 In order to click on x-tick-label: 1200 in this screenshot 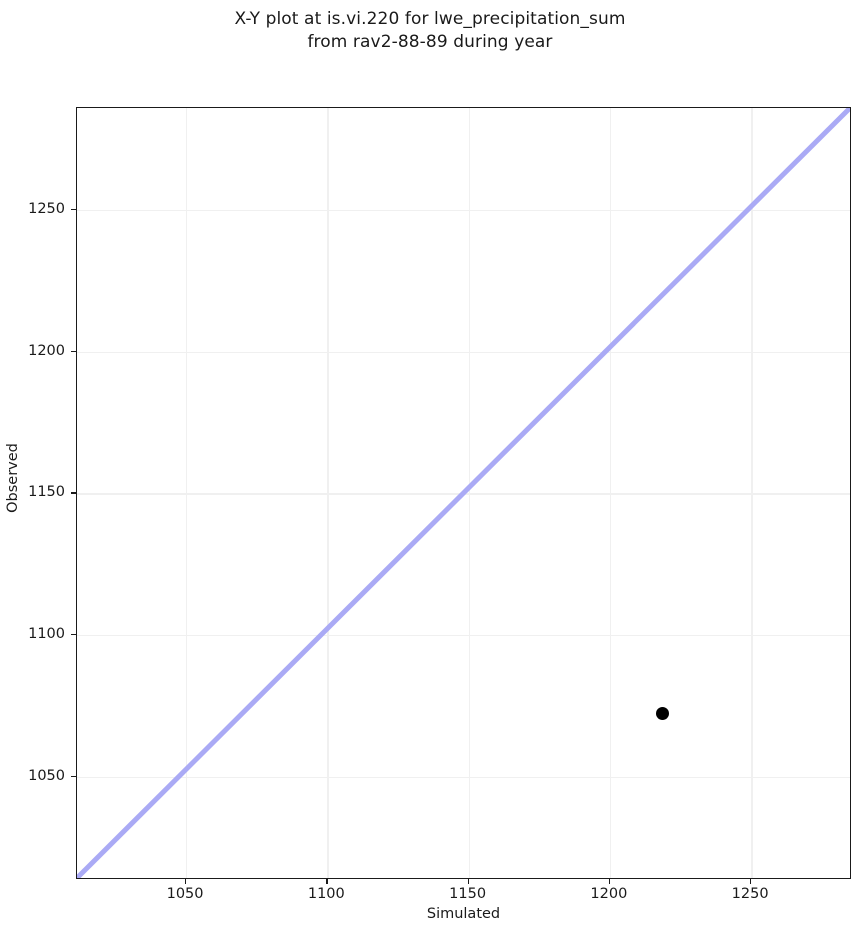, I will do `click(609, 894)`.